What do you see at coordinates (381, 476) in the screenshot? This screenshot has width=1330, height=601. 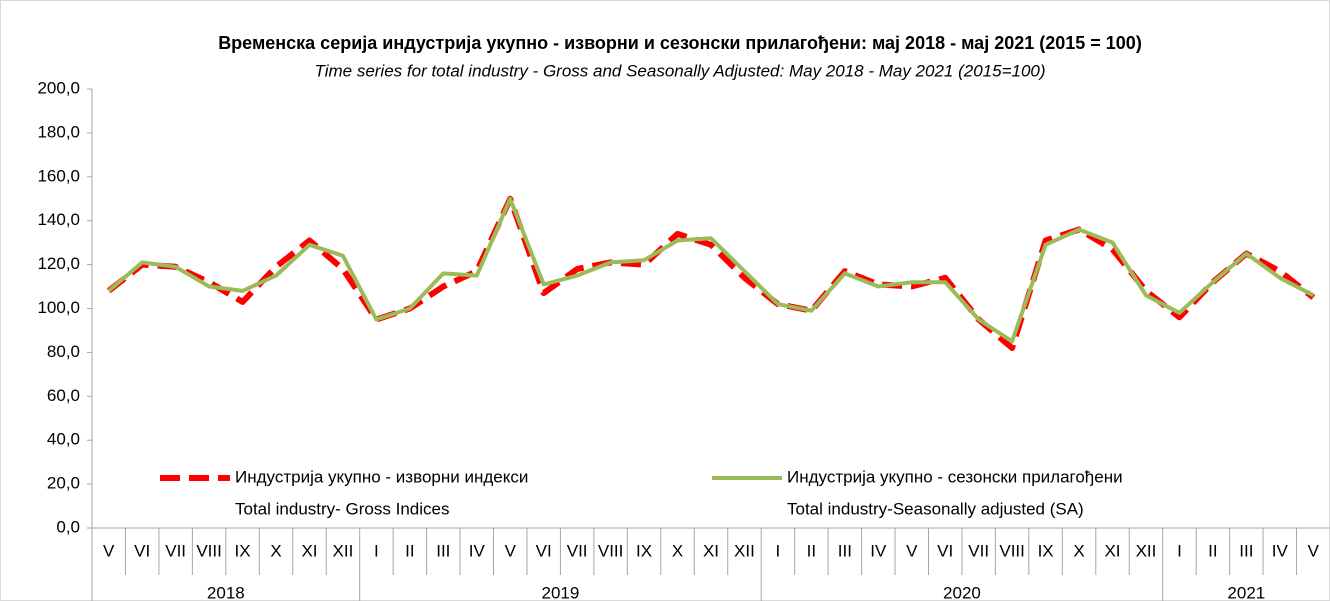 I see `legend-label: Индустрија укупно - изворни индекси` at bounding box center [381, 476].